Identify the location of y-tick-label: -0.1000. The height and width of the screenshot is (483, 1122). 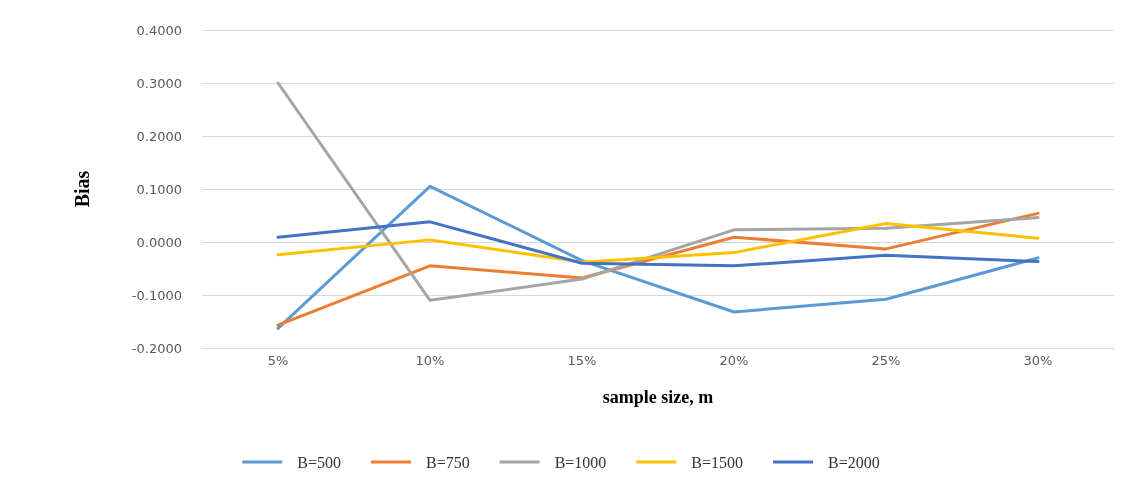
(156, 295).